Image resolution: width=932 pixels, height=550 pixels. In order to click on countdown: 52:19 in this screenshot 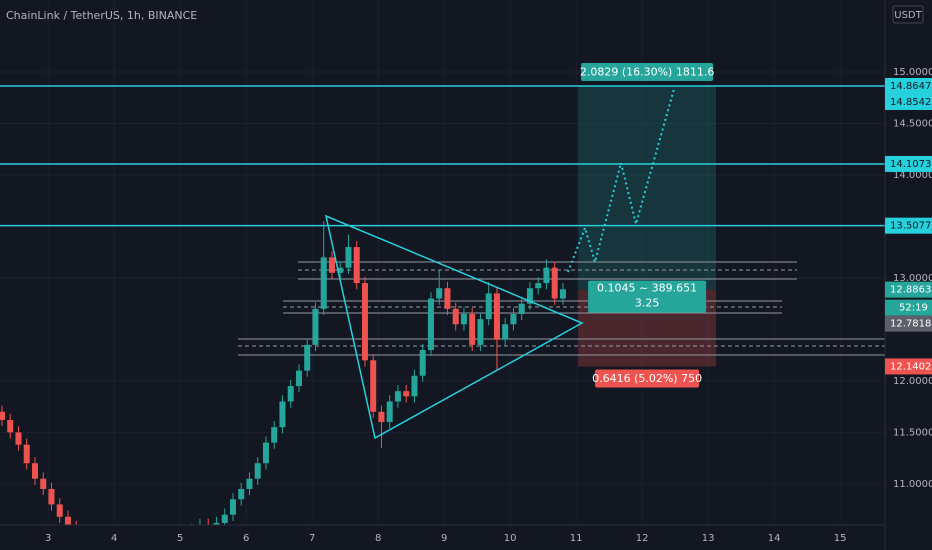, I will do `click(913, 308)`.